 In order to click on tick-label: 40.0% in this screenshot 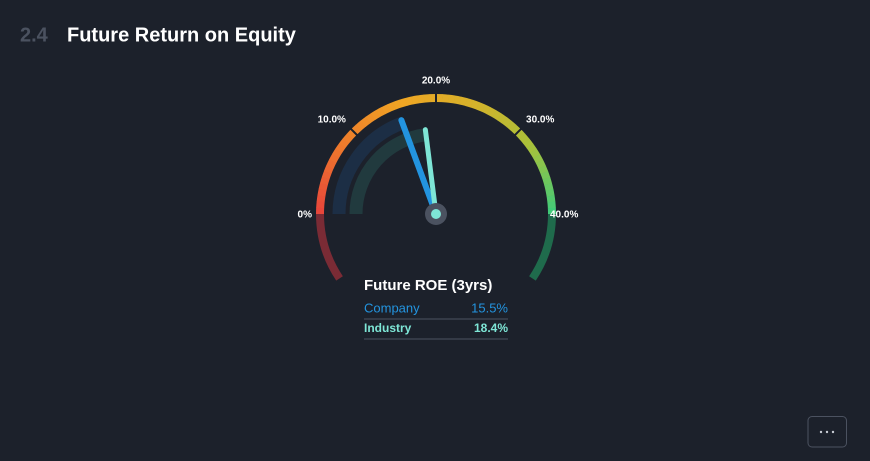, I will do `click(564, 215)`.